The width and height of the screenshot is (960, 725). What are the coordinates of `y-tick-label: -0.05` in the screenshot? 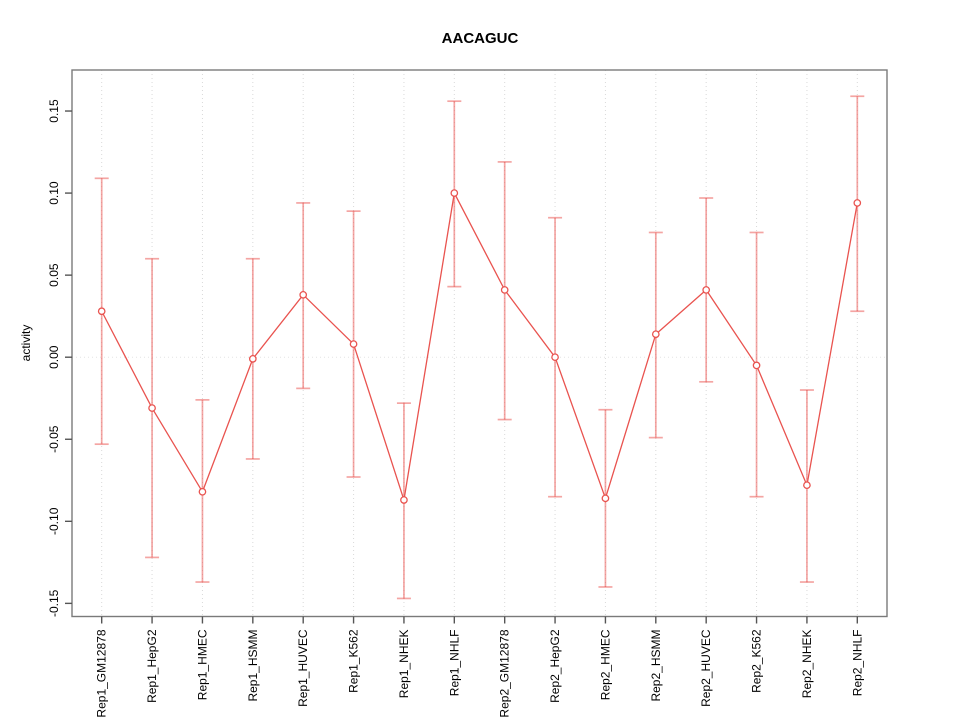 It's located at (54, 439).